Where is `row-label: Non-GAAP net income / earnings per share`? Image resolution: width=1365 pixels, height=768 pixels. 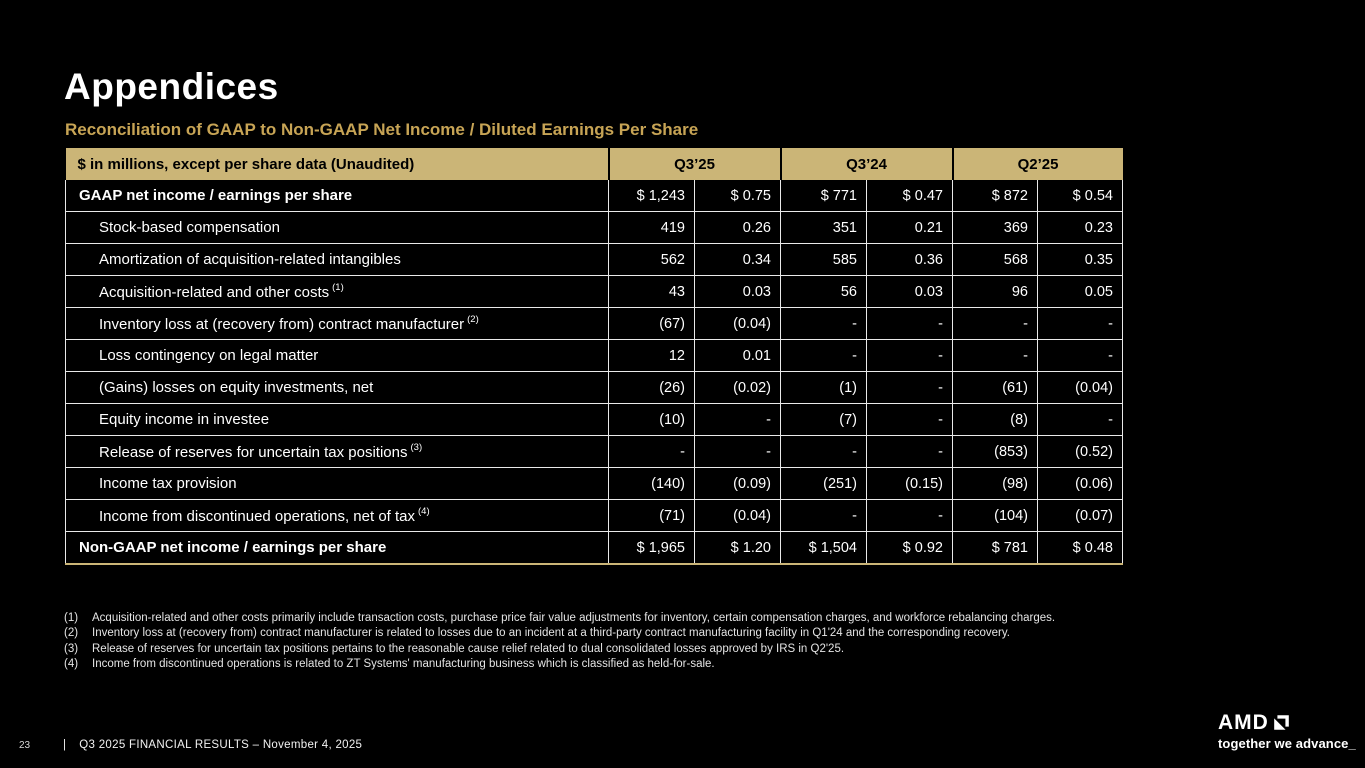 row-label: Non-GAAP net income / earnings per share is located at coordinates (337, 548).